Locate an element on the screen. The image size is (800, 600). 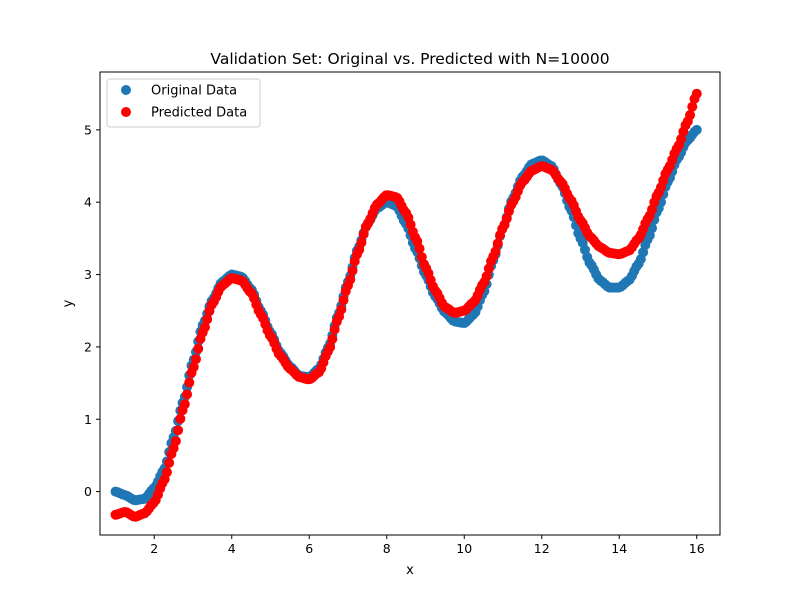
y-tick-label: 4 is located at coordinates (88, 202).